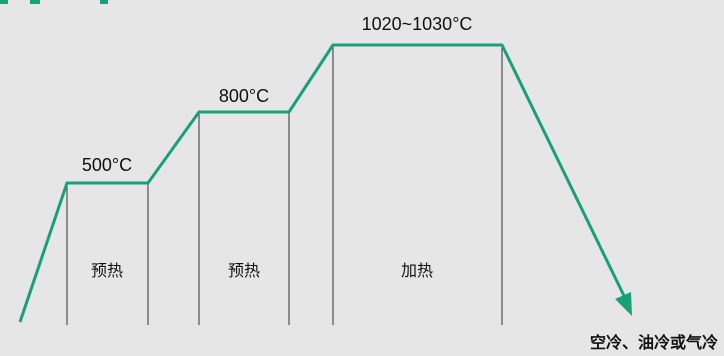 The height and width of the screenshot is (356, 724). I want to click on stage2-phase-label: 预热, so click(244, 270).